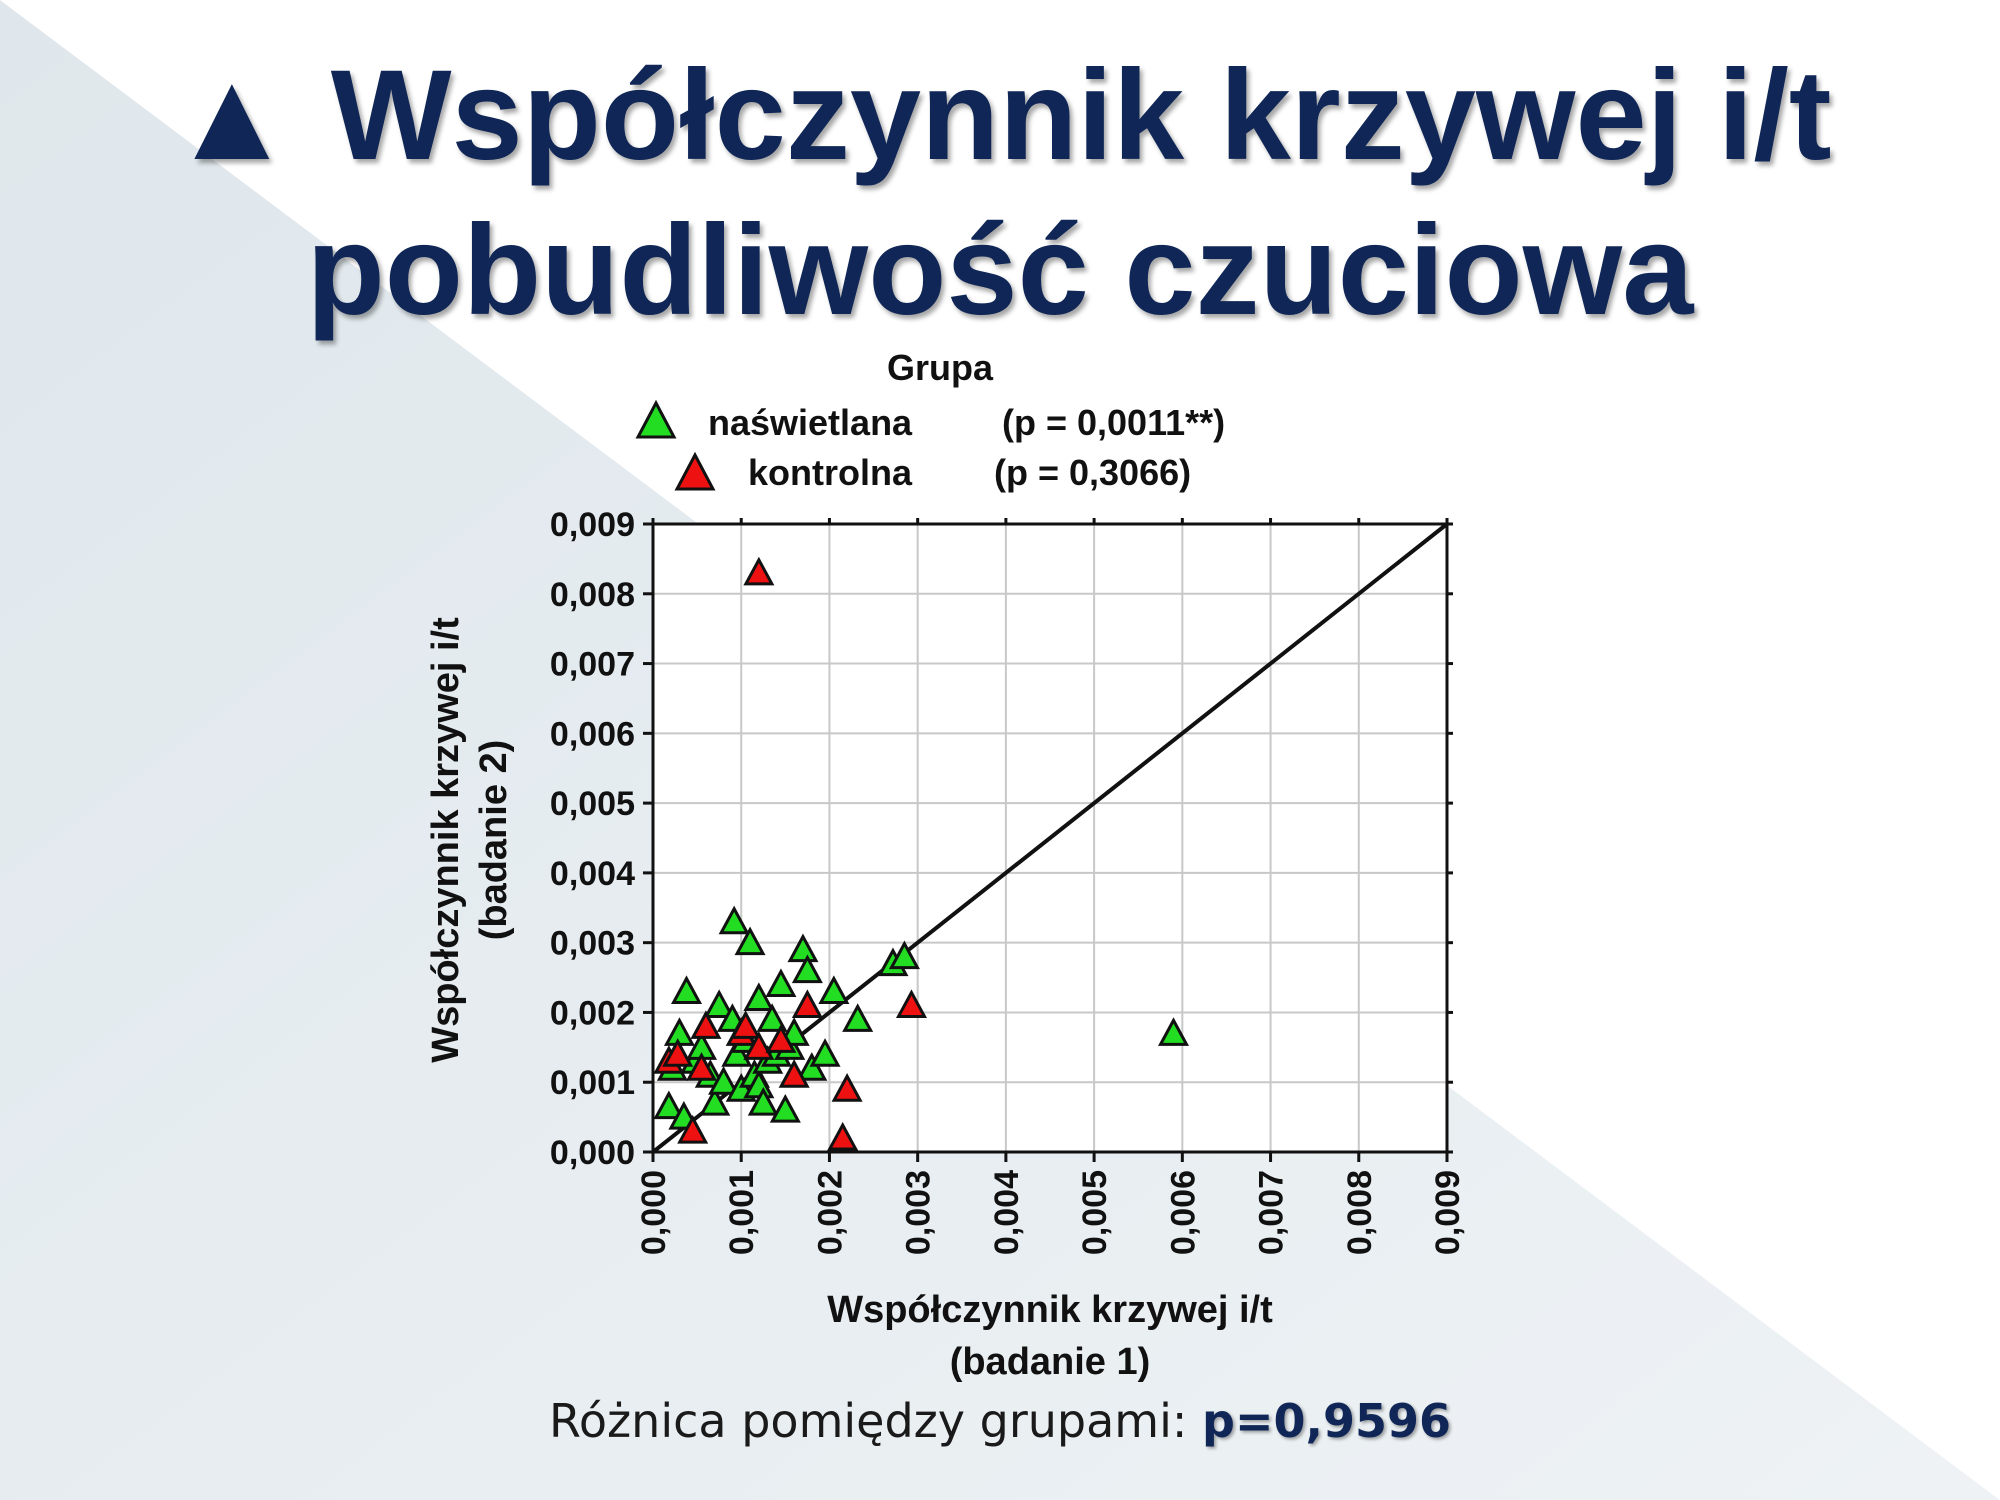  Describe the element at coordinates (1007, 1212) in the screenshot. I see `x-tick-label: 0,004` at that location.